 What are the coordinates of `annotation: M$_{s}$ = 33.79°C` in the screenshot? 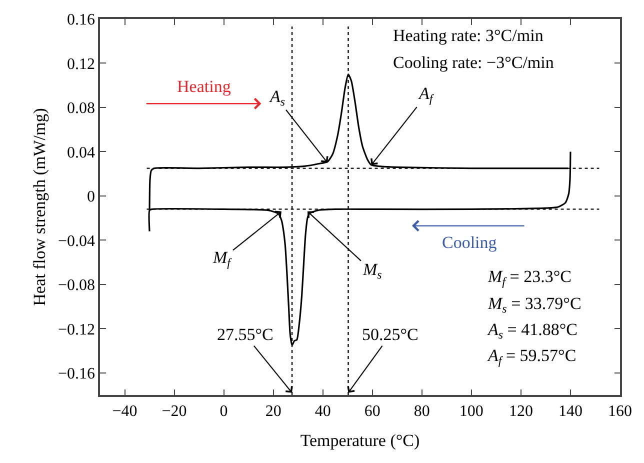 It's located at (534, 305).